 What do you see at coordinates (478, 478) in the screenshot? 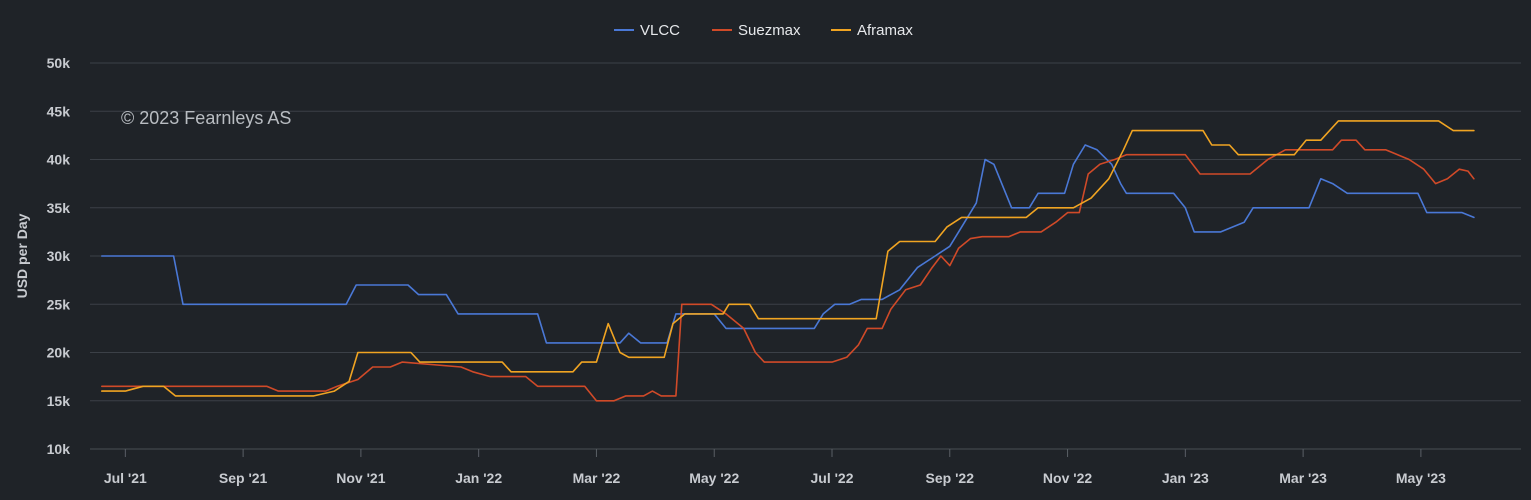
I see `x-tick-label: Jan '22` at bounding box center [478, 478].